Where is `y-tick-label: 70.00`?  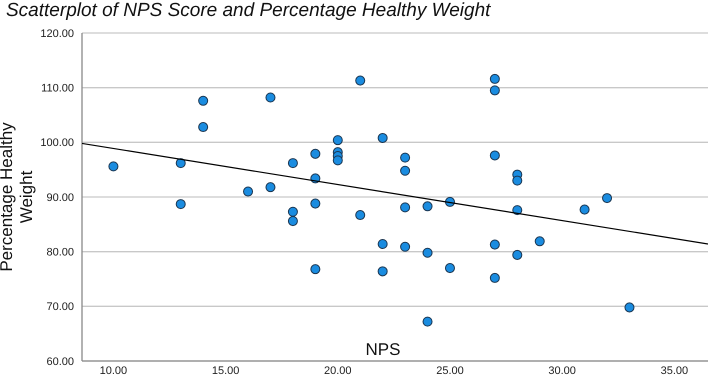 y-tick-label: 70.00 is located at coordinates (60, 307).